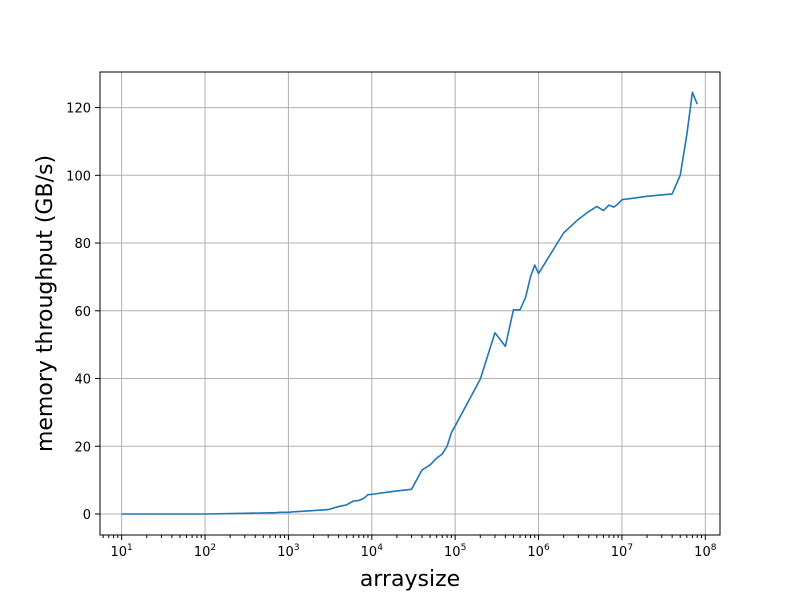 The width and height of the screenshot is (800, 600). I want to click on y-tick-label: 100, so click(78, 176).